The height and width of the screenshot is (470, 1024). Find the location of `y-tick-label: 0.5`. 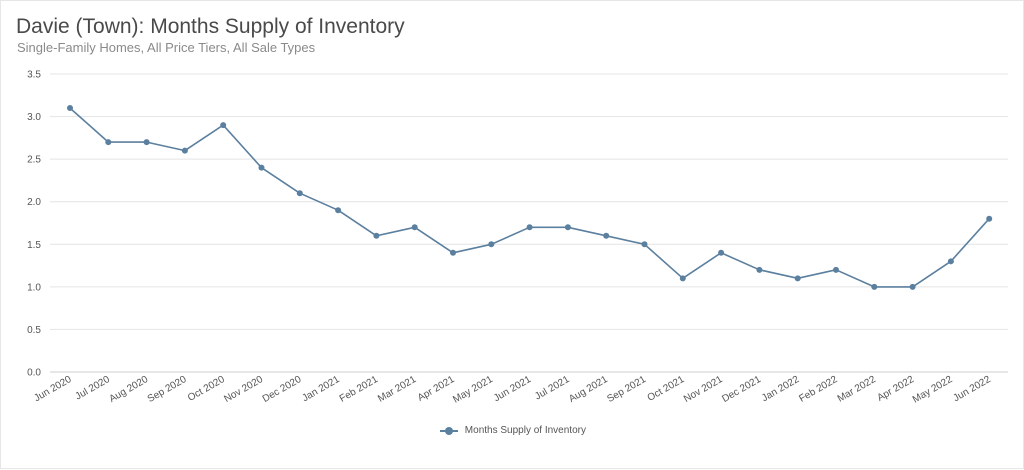

y-tick-label: 0.5 is located at coordinates (34, 330).